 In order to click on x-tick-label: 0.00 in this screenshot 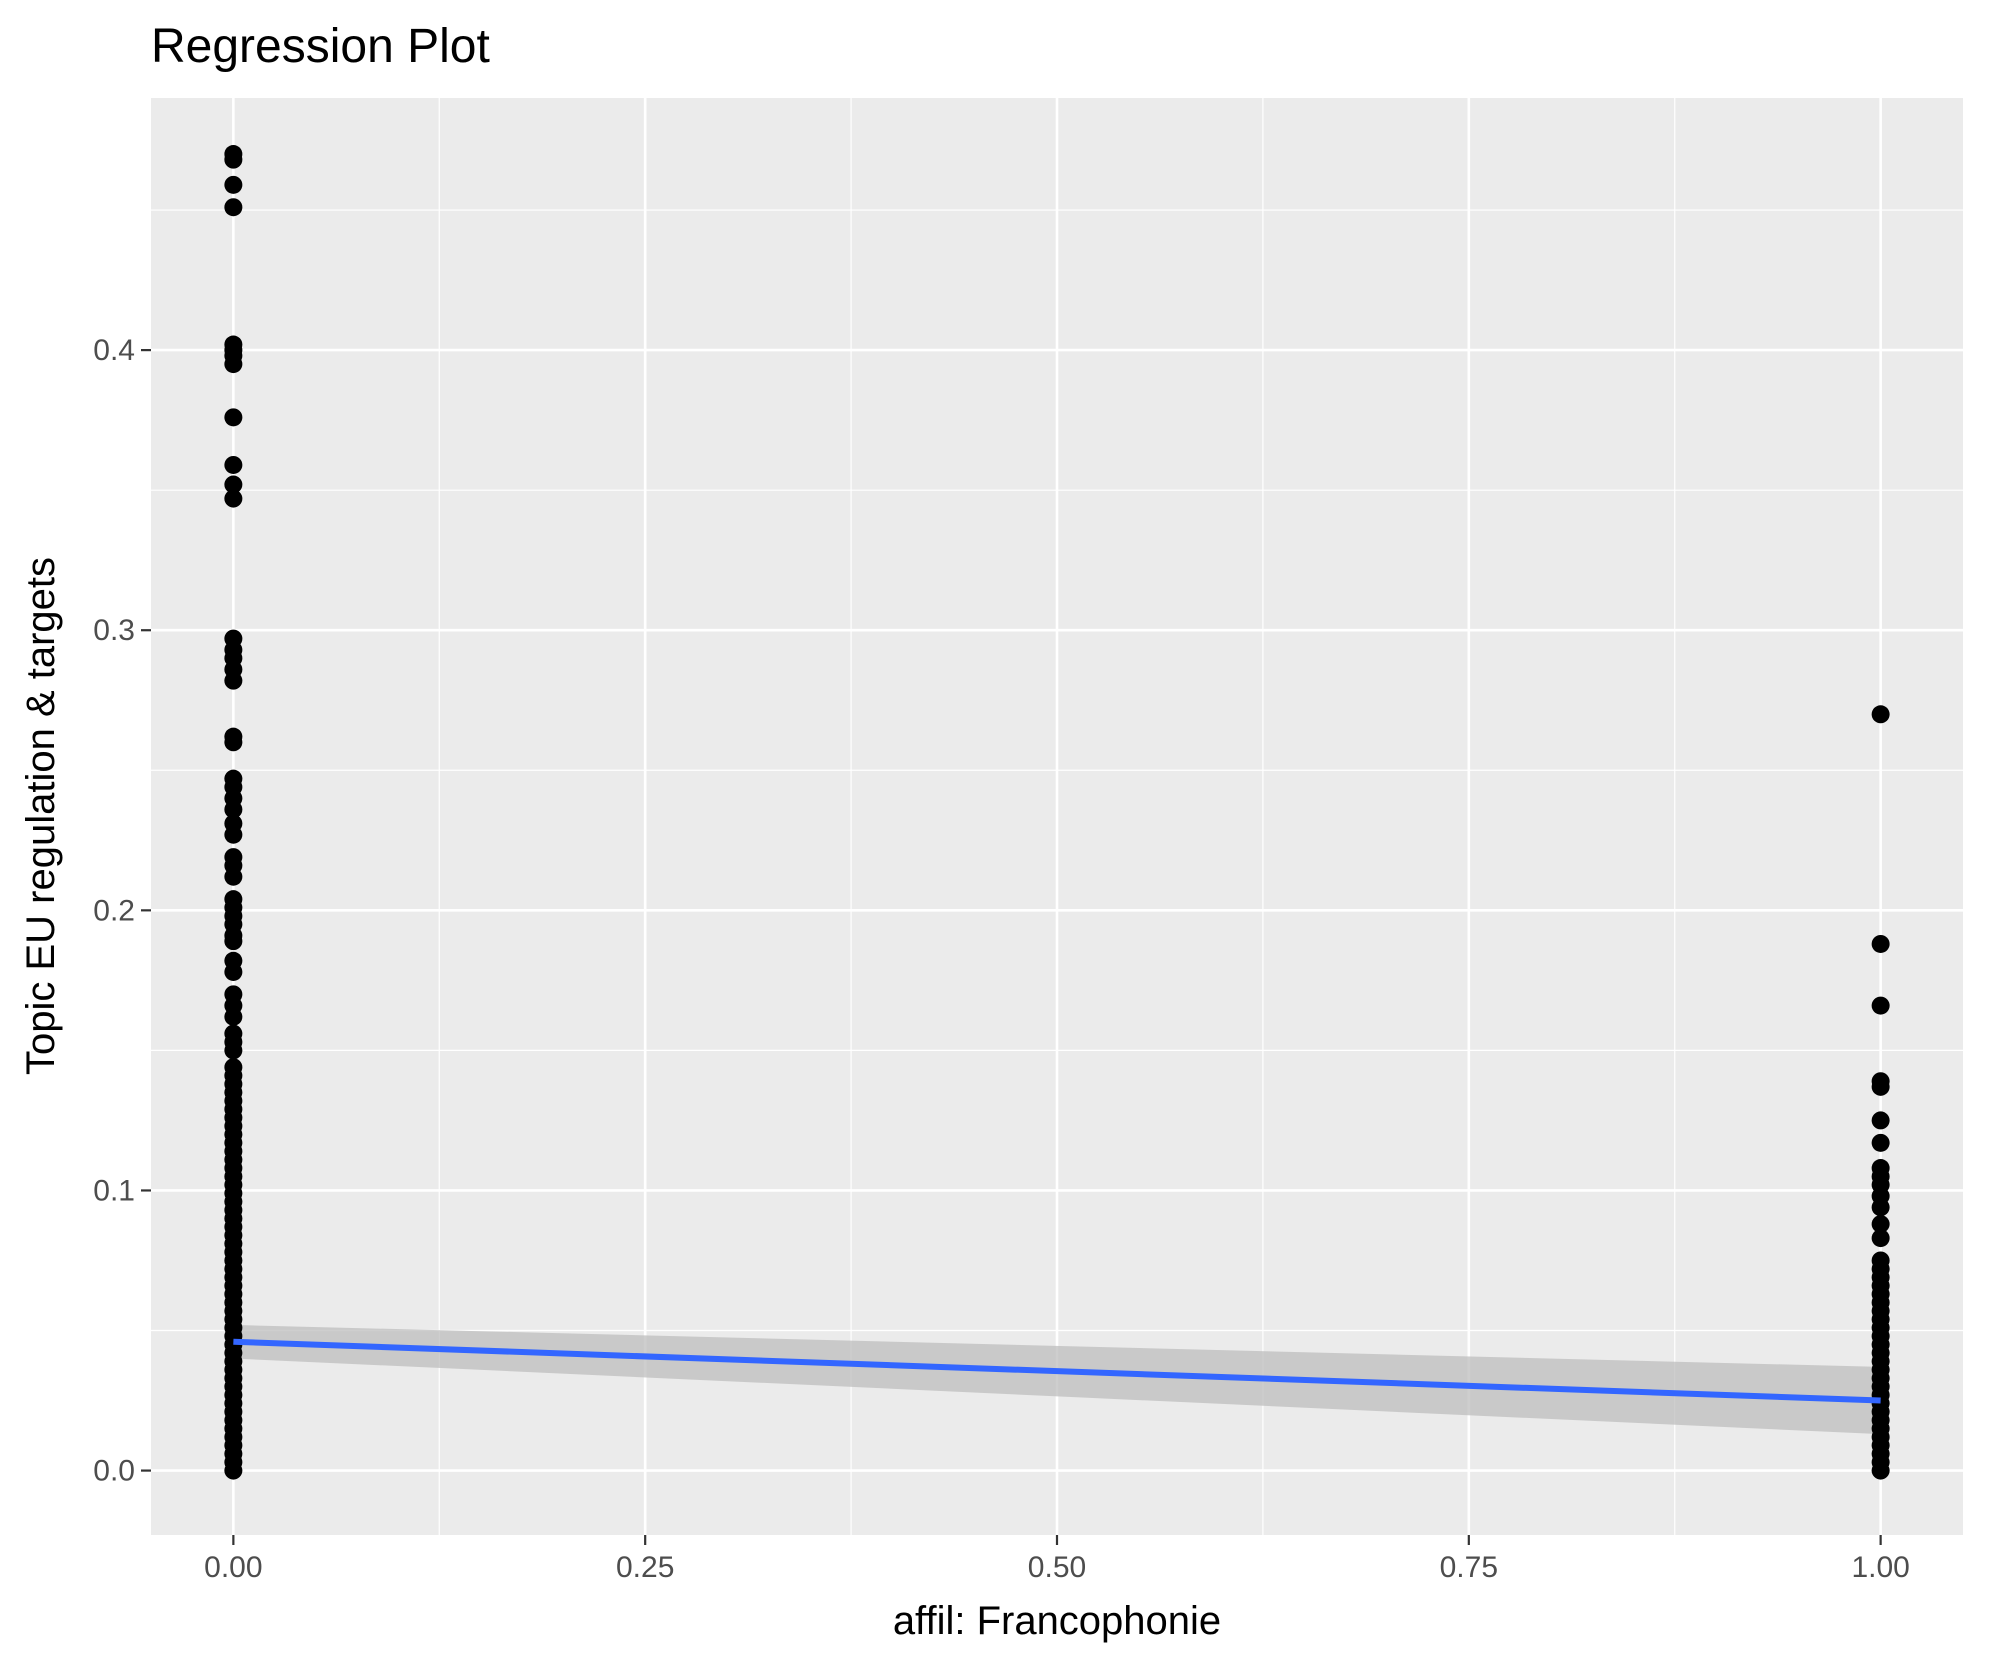, I will do `click(233, 1567)`.